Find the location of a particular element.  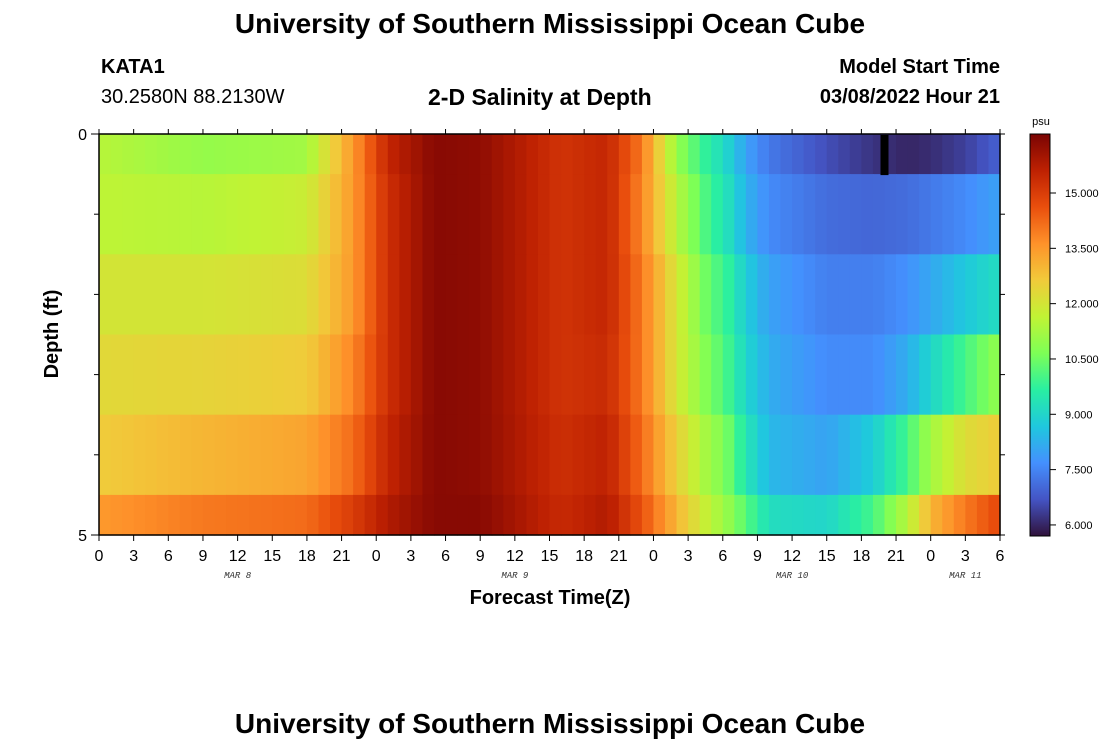

colorbar-tick-label: 6.000 is located at coordinates (1079, 526).